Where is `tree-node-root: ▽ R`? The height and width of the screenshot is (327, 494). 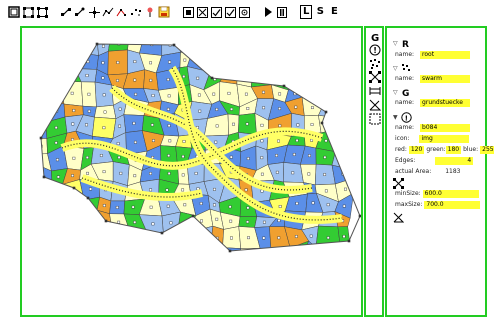 tree-node-root: ▽ R is located at coordinates (402, 43).